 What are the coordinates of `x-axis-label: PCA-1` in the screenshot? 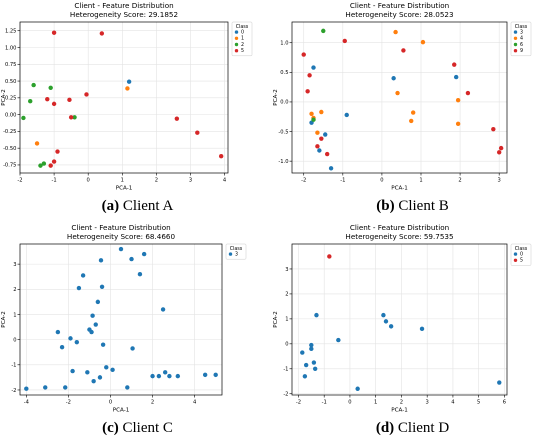 It's located at (399, 411).